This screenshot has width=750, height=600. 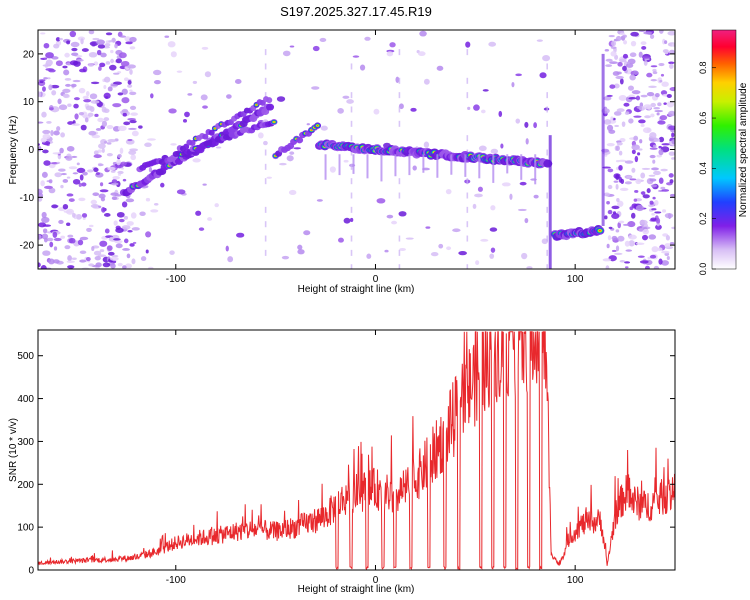 What do you see at coordinates (600, 230) in the screenshot?
I see `band-peak` at bounding box center [600, 230].